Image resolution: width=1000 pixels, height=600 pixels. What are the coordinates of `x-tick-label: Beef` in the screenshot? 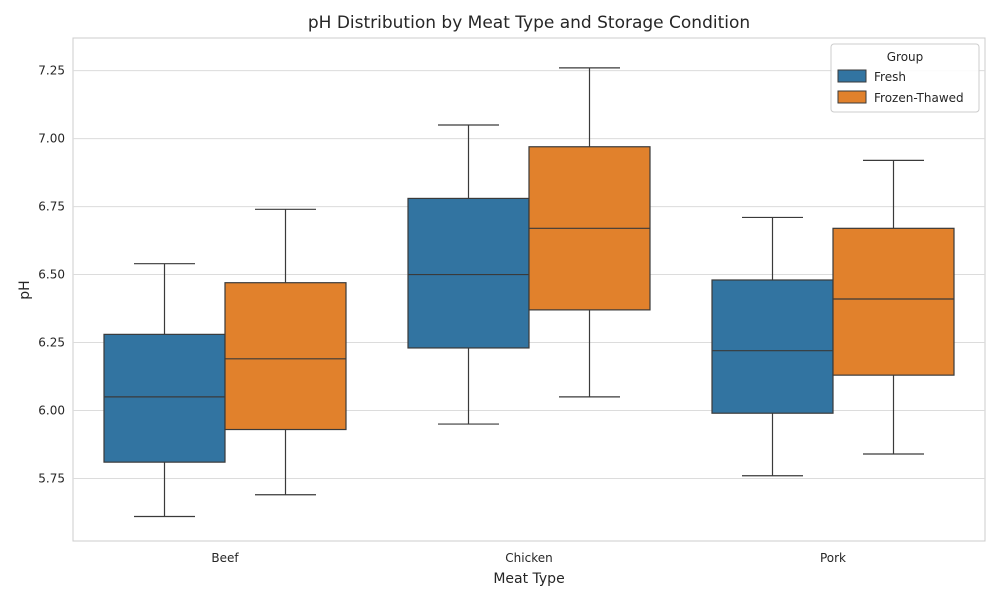 It's located at (225, 558).